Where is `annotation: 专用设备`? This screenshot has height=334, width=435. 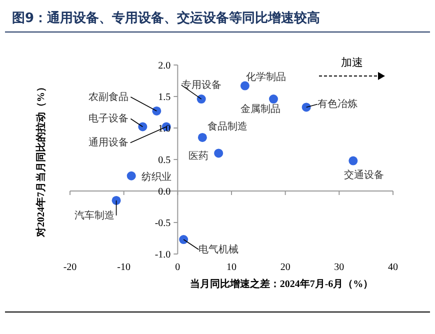 annotation: 专用设备 is located at coordinates (201, 85).